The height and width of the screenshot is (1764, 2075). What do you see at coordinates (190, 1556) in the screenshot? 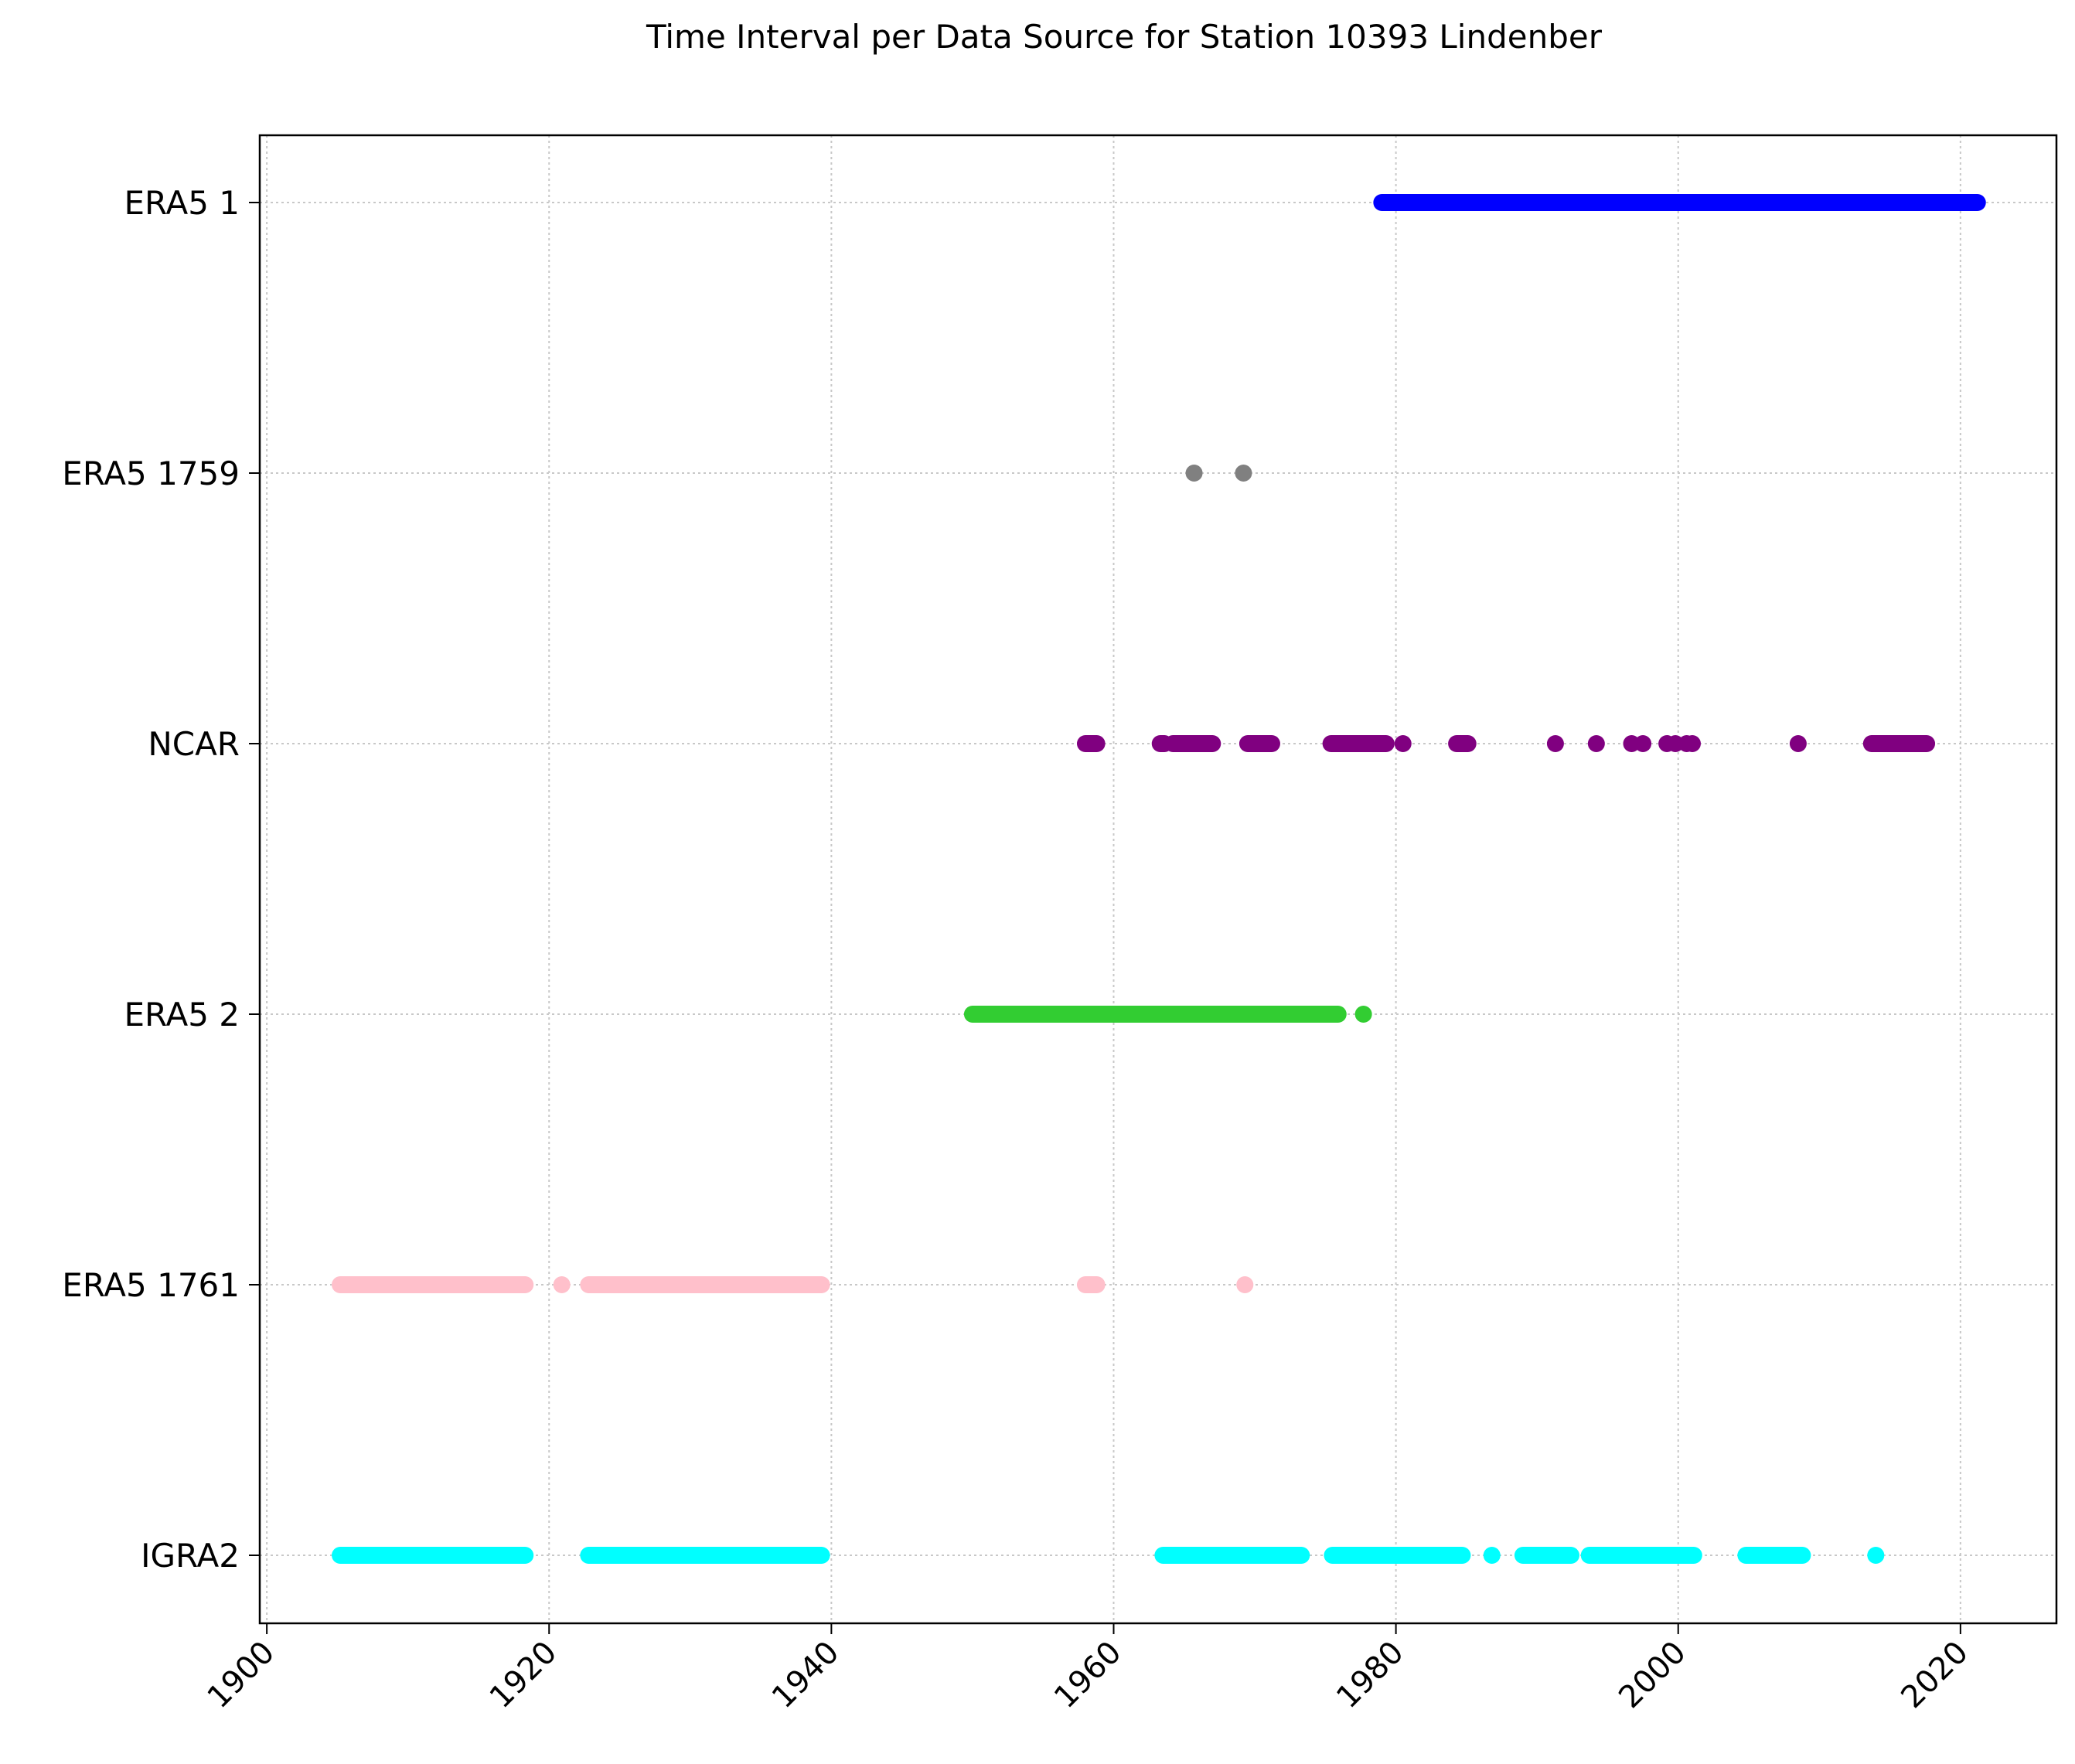
I see `y-tick-label: IGRA2` at bounding box center [190, 1556].